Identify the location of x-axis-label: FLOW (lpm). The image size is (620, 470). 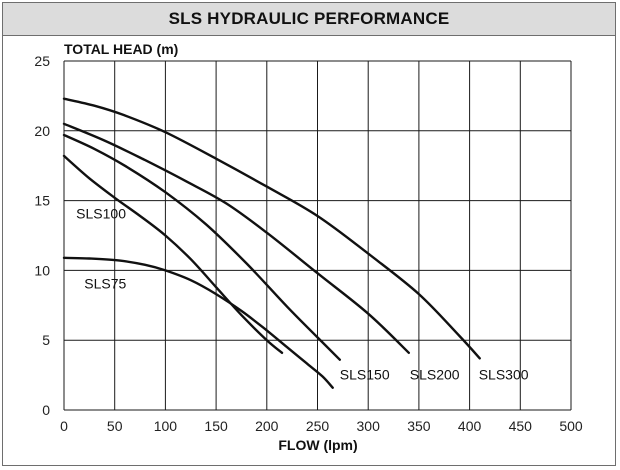
(317, 445).